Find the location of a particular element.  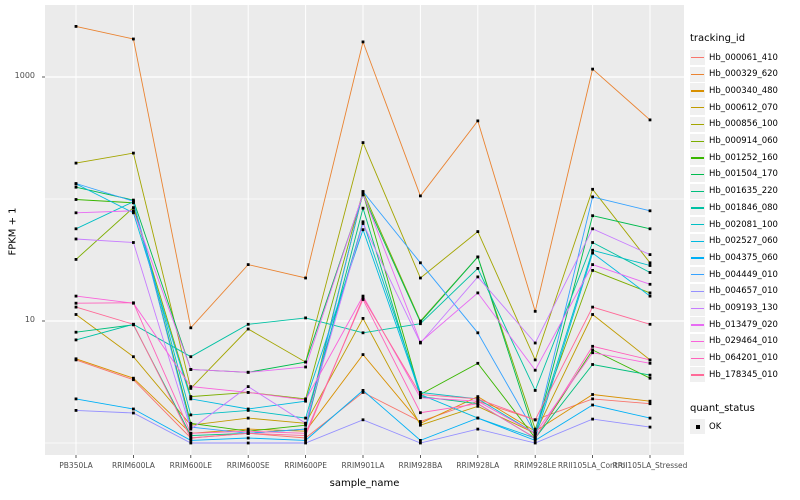

legend-entry-label: Hb_009193_130 is located at coordinates (743, 308).